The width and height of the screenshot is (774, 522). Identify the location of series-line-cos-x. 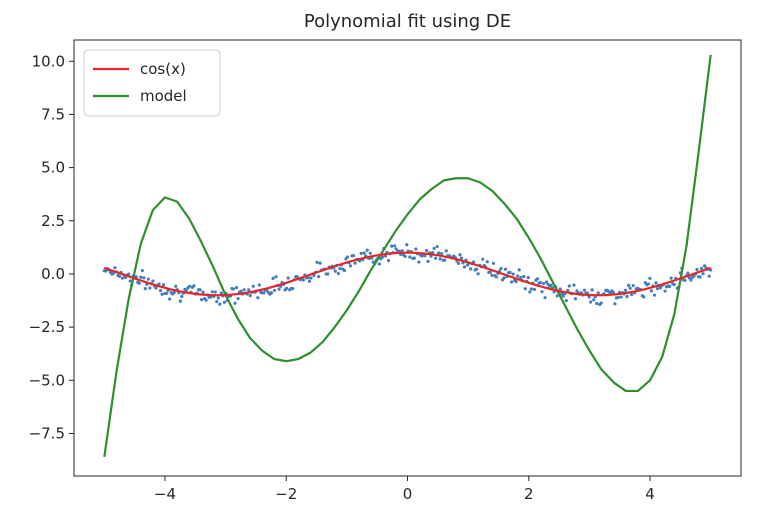
(407, 274).